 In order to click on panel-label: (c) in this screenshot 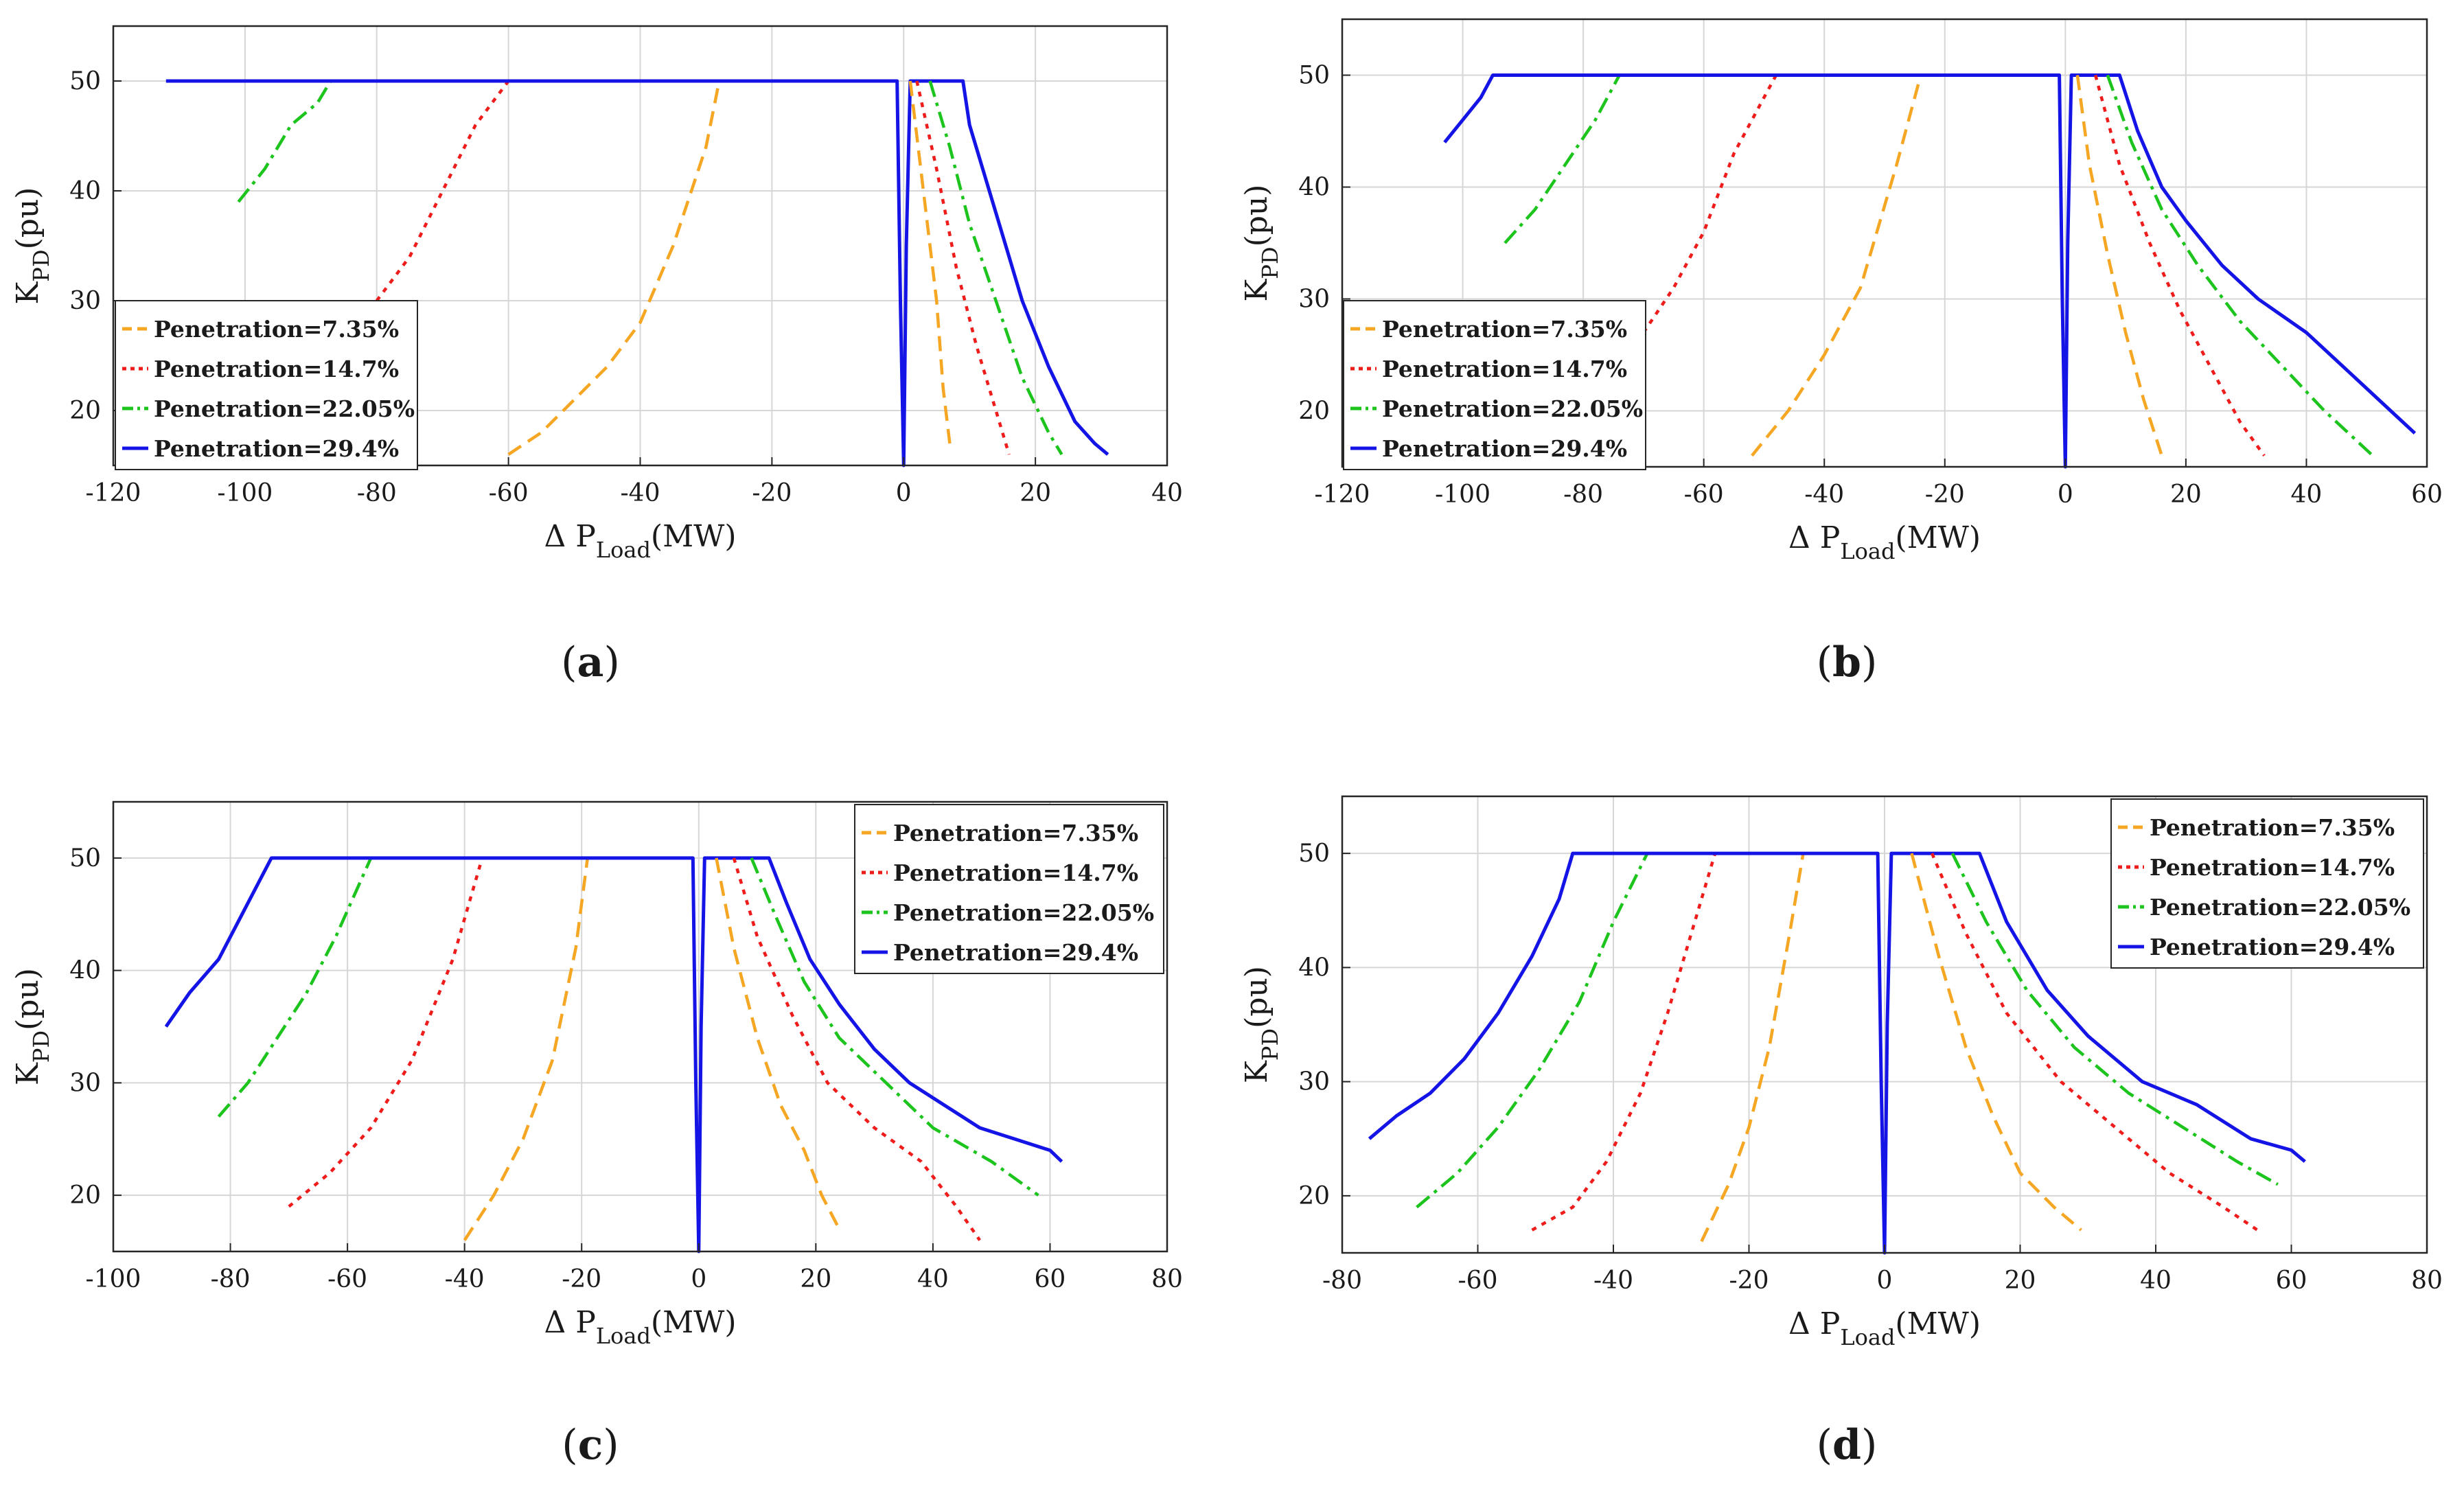, I will do `click(590, 1445)`.